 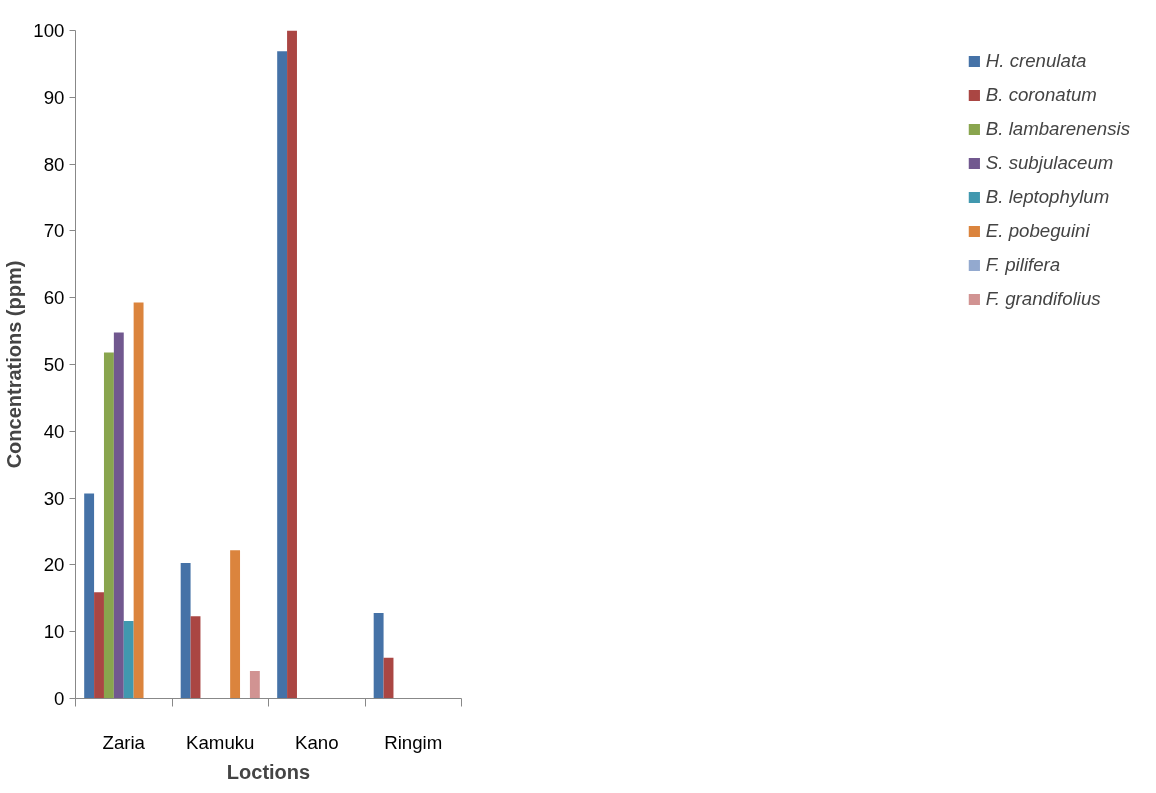 I want to click on legend-label: B. leptophylum, so click(x=1047, y=197).